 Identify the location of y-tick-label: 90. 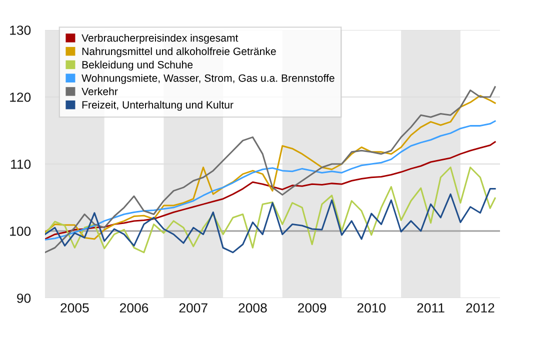
(24, 298).